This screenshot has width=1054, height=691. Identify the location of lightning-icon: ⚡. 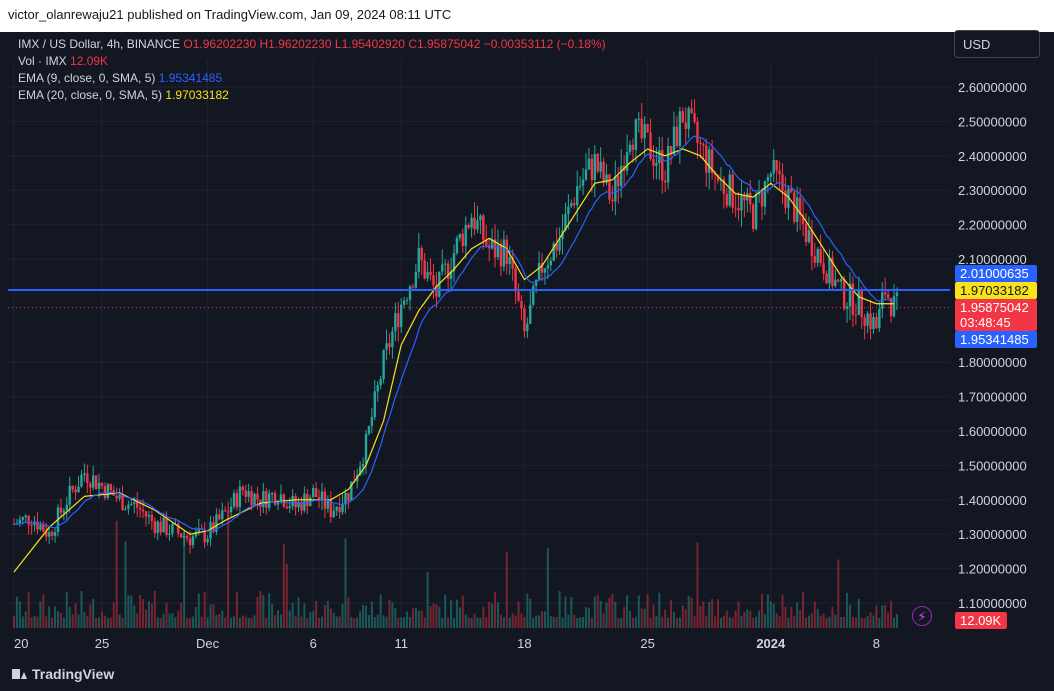
(922, 616).